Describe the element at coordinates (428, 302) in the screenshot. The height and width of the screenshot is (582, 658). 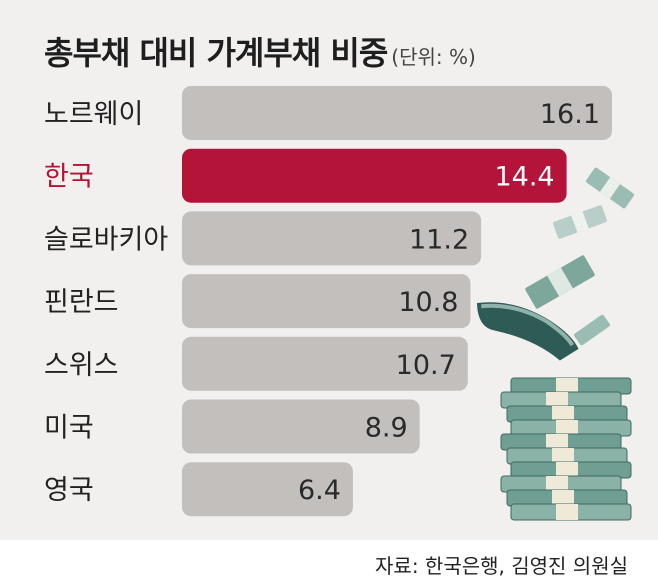
I see `value-label-3: 10.8` at that location.